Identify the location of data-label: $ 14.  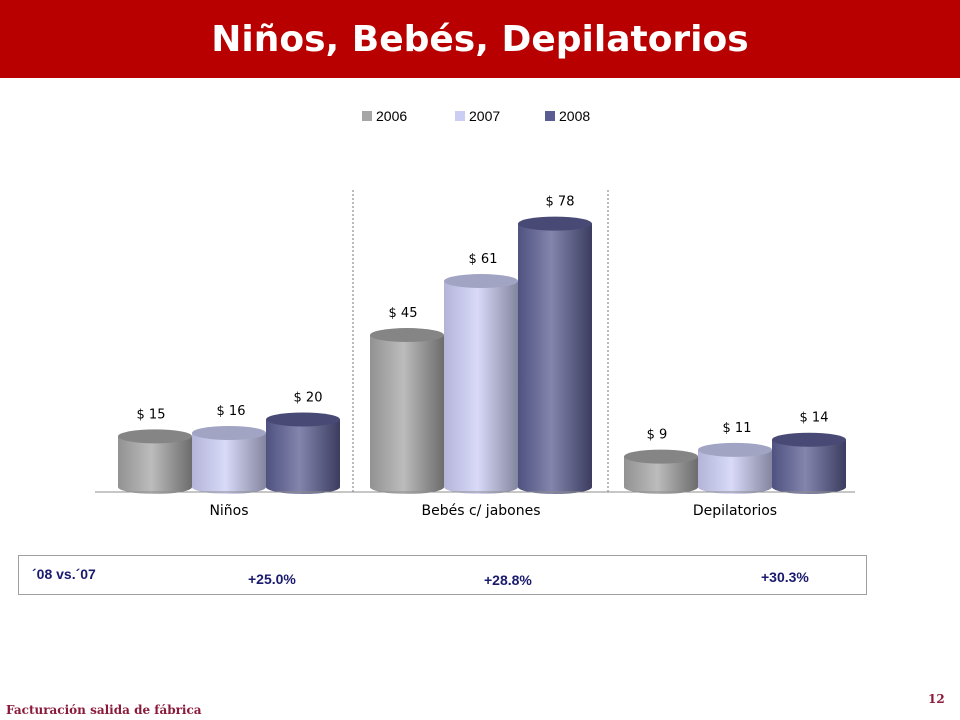
(814, 418).